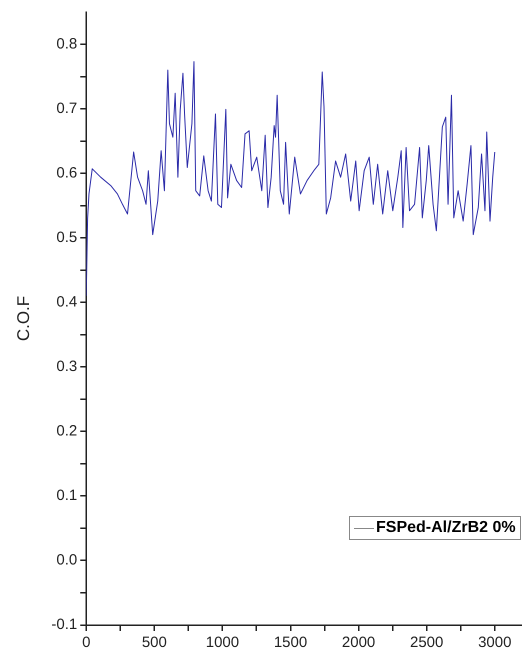 This screenshot has height=661, width=522. Describe the element at coordinates (495, 643) in the screenshot. I see `x-tick-label: 3000` at that location.